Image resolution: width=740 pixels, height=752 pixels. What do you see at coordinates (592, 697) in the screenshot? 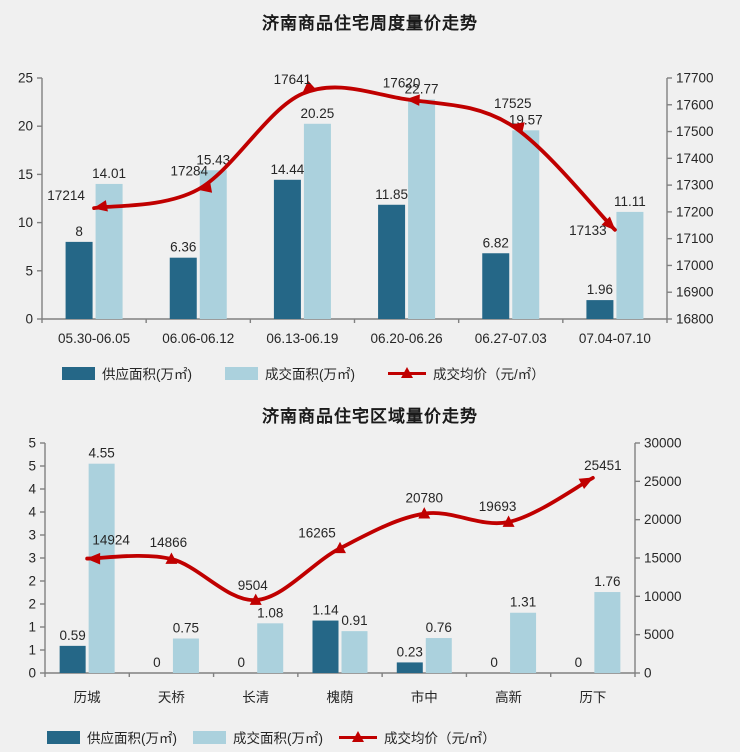
I see `svg-text: 历下` at bounding box center [592, 697].